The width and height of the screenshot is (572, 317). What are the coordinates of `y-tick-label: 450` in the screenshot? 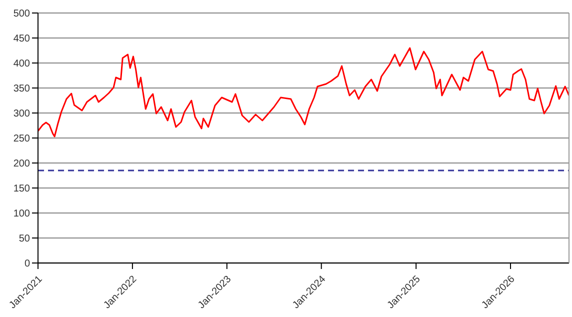 It's located at (21, 39).